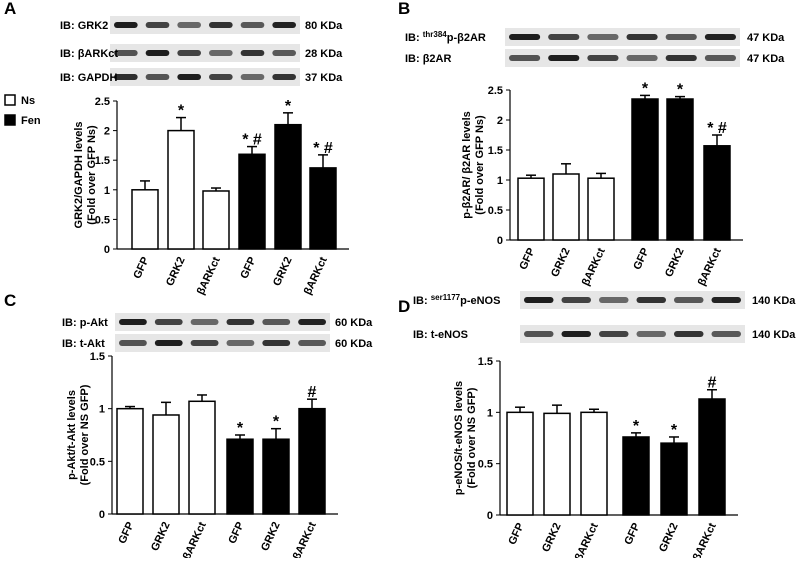  What do you see at coordinates (89, 78) in the screenshot?
I see `blot-label: IB: GAPDH` at bounding box center [89, 78].